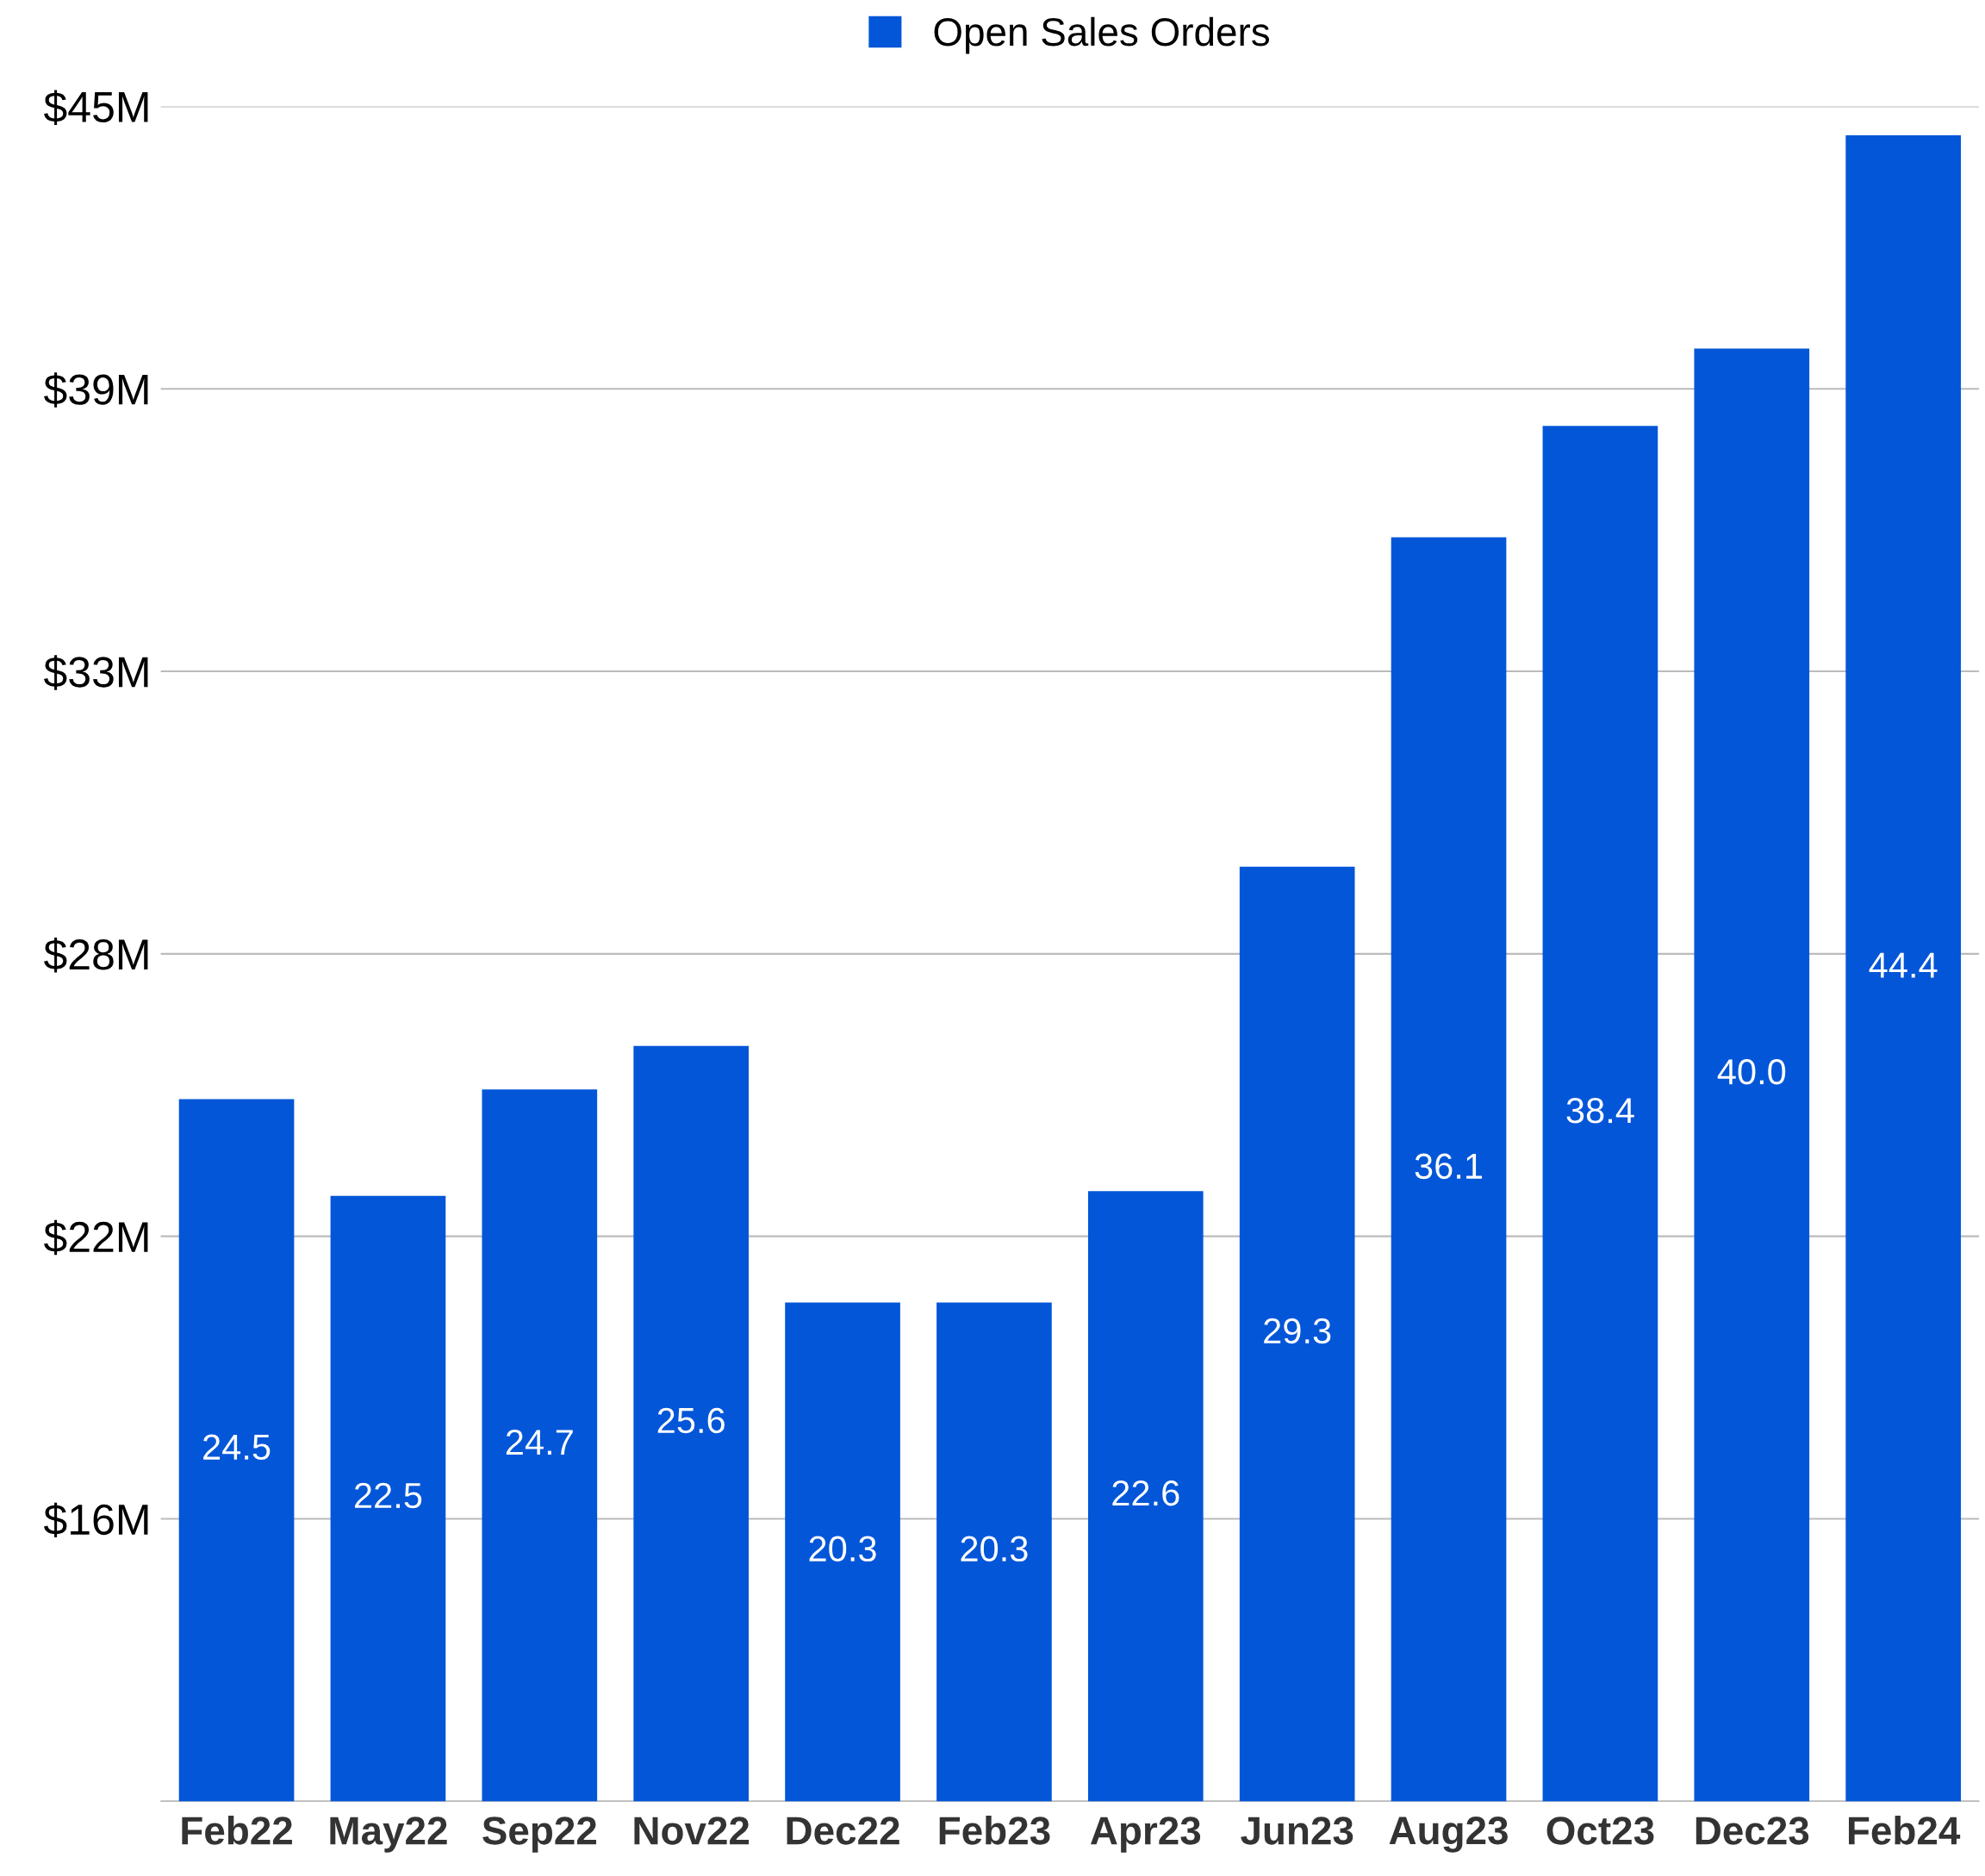  Describe the element at coordinates (237, 1831) in the screenshot. I see `x-tick-label: Feb22` at that location.